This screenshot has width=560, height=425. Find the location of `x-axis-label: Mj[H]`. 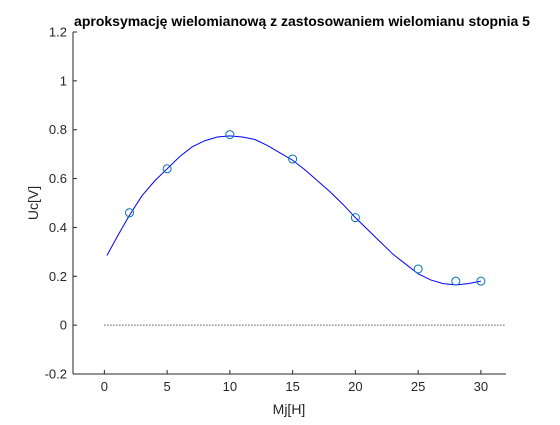

x-axis-label: Mj[H] is located at coordinates (289, 409).